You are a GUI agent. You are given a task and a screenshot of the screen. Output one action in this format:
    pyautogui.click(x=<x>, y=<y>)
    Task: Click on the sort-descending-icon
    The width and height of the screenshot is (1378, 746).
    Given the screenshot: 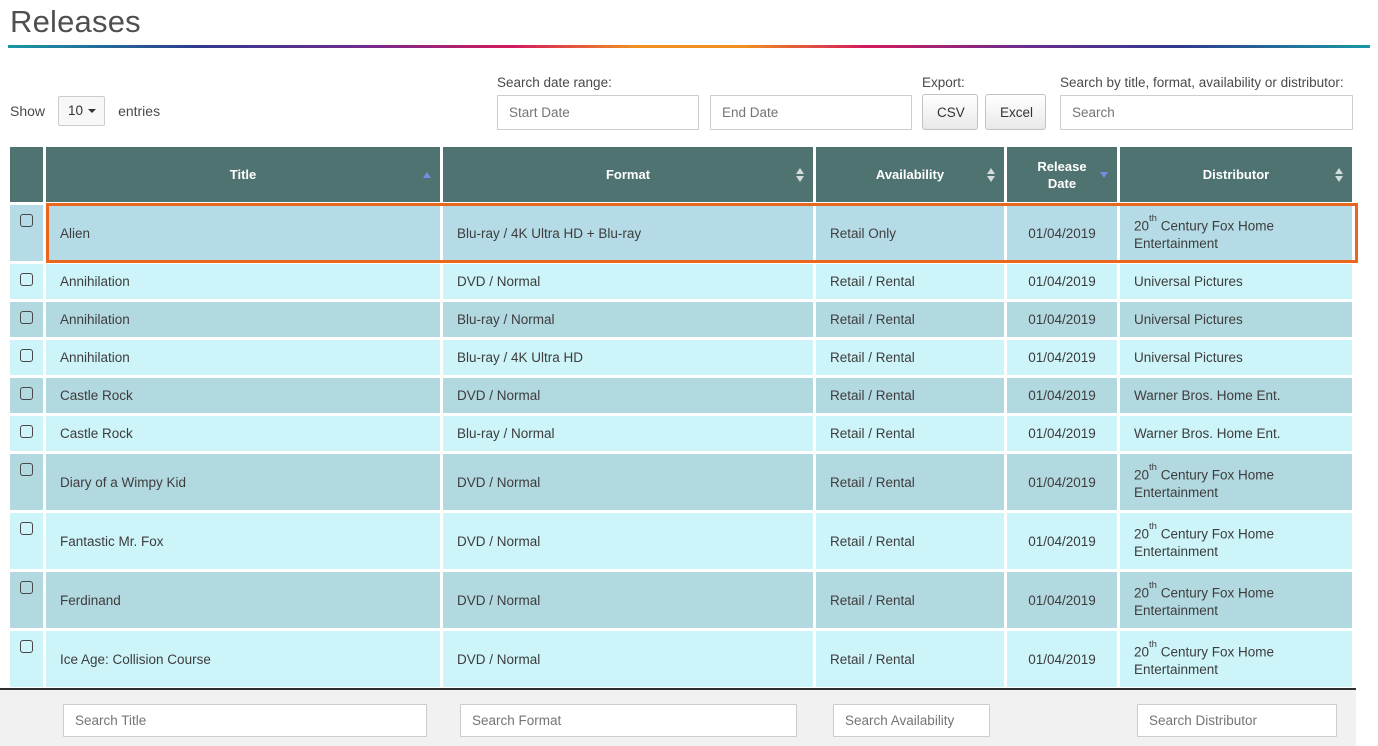 What is the action you would take?
    pyautogui.click(x=1104, y=174)
    